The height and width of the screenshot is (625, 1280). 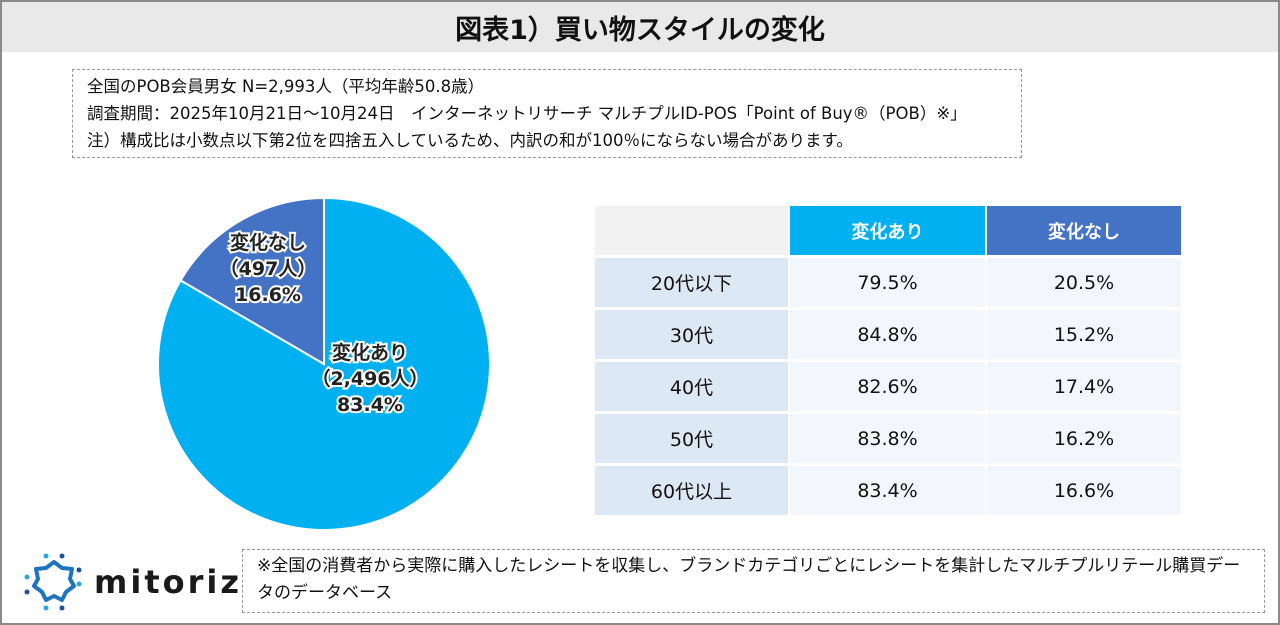 I want to click on table-header-cell: 変化あり, so click(x=887, y=230).